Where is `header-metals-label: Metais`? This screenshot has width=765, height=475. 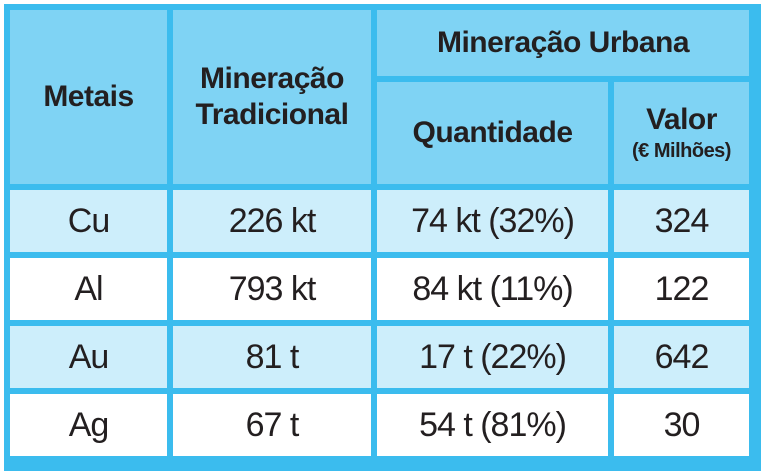 header-metals-label: Metais is located at coordinates (88, 96).